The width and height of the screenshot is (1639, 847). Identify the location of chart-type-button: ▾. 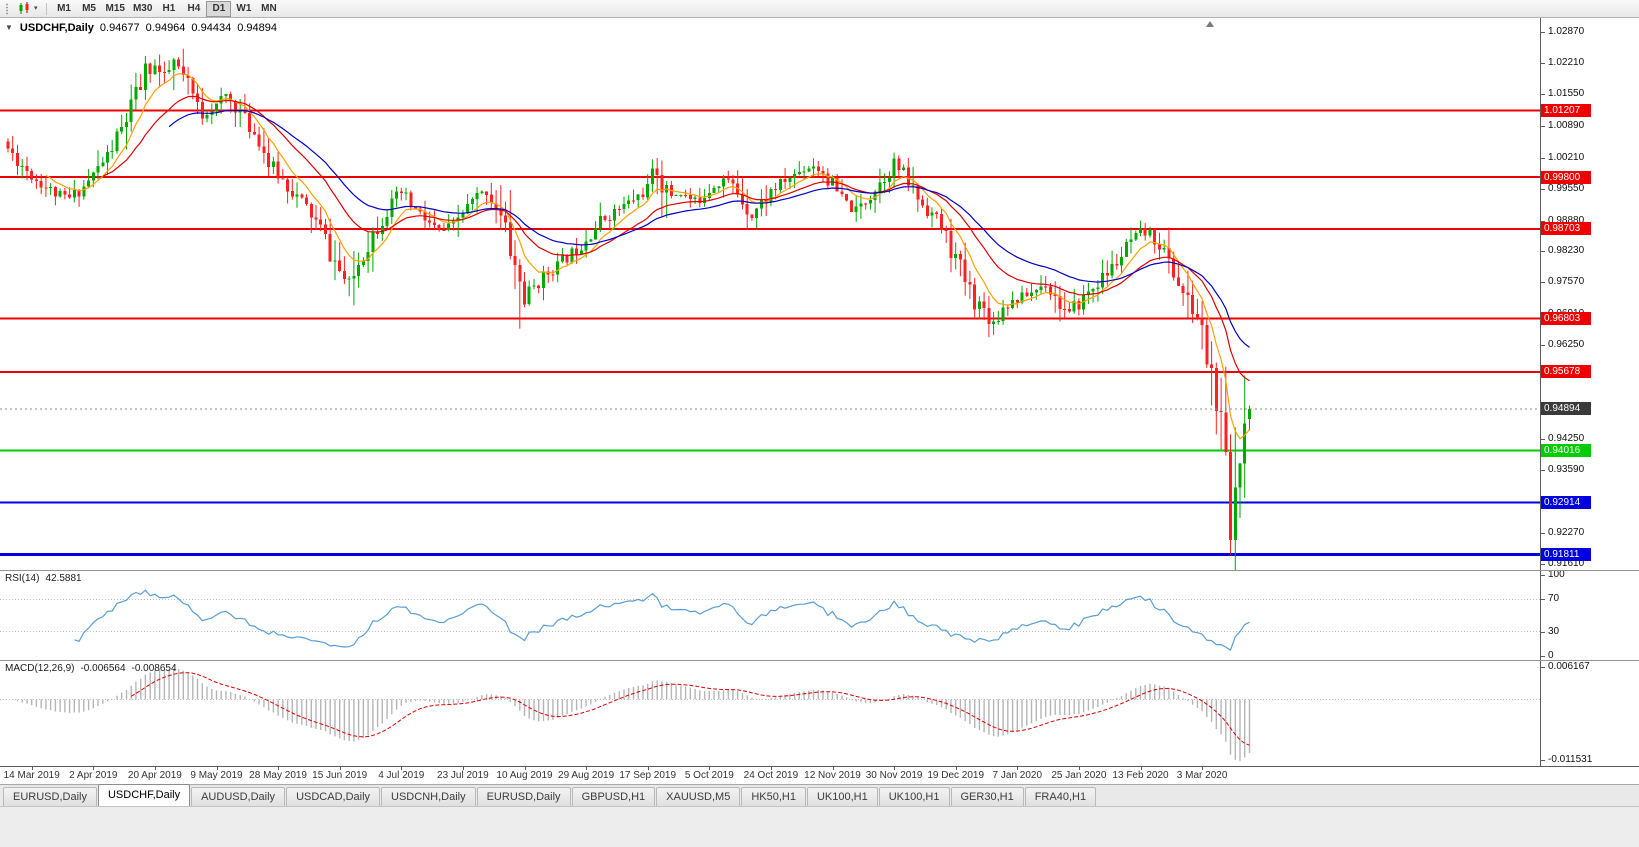
(27, 9).